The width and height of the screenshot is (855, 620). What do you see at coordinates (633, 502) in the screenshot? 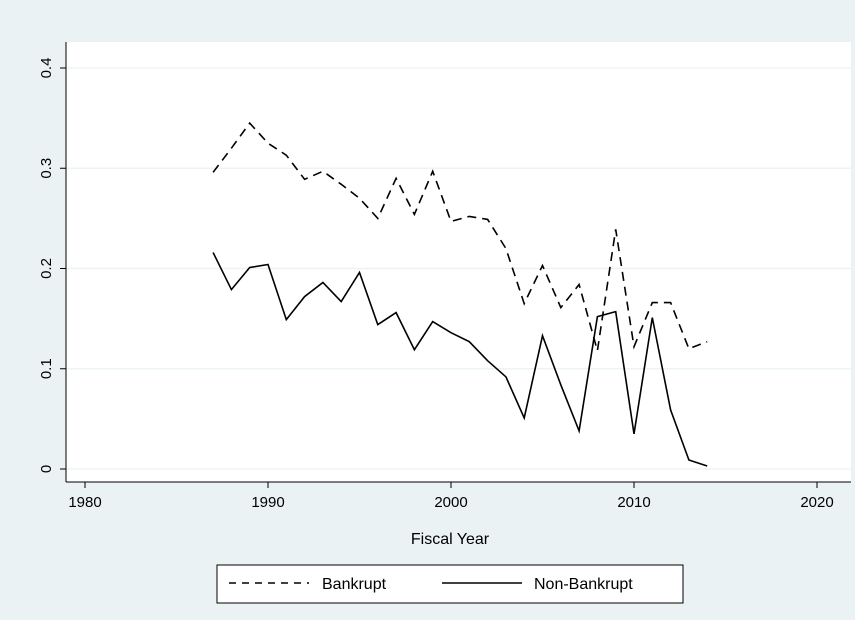
I see `x-tick-label: 2010` at bounding box center [633, 502].